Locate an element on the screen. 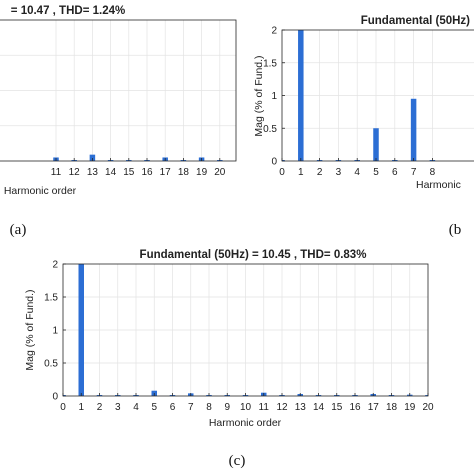 The width and height of the screenshot is (474, 474). bar-h5 is located at coordinates (376, 144).